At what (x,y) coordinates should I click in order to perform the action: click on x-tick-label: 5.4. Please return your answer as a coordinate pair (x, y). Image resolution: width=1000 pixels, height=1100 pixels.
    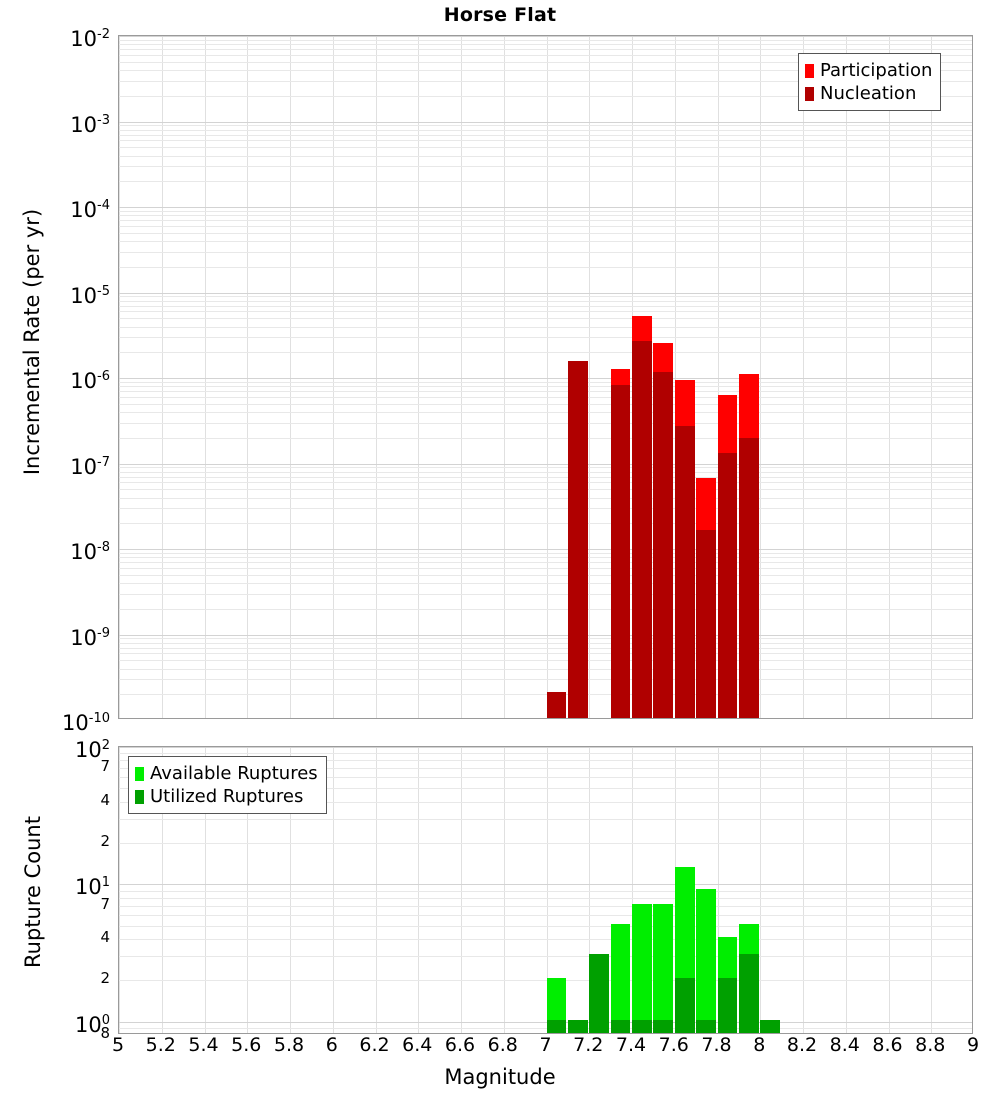
    Looking at the image, I should click on (203, 1045).